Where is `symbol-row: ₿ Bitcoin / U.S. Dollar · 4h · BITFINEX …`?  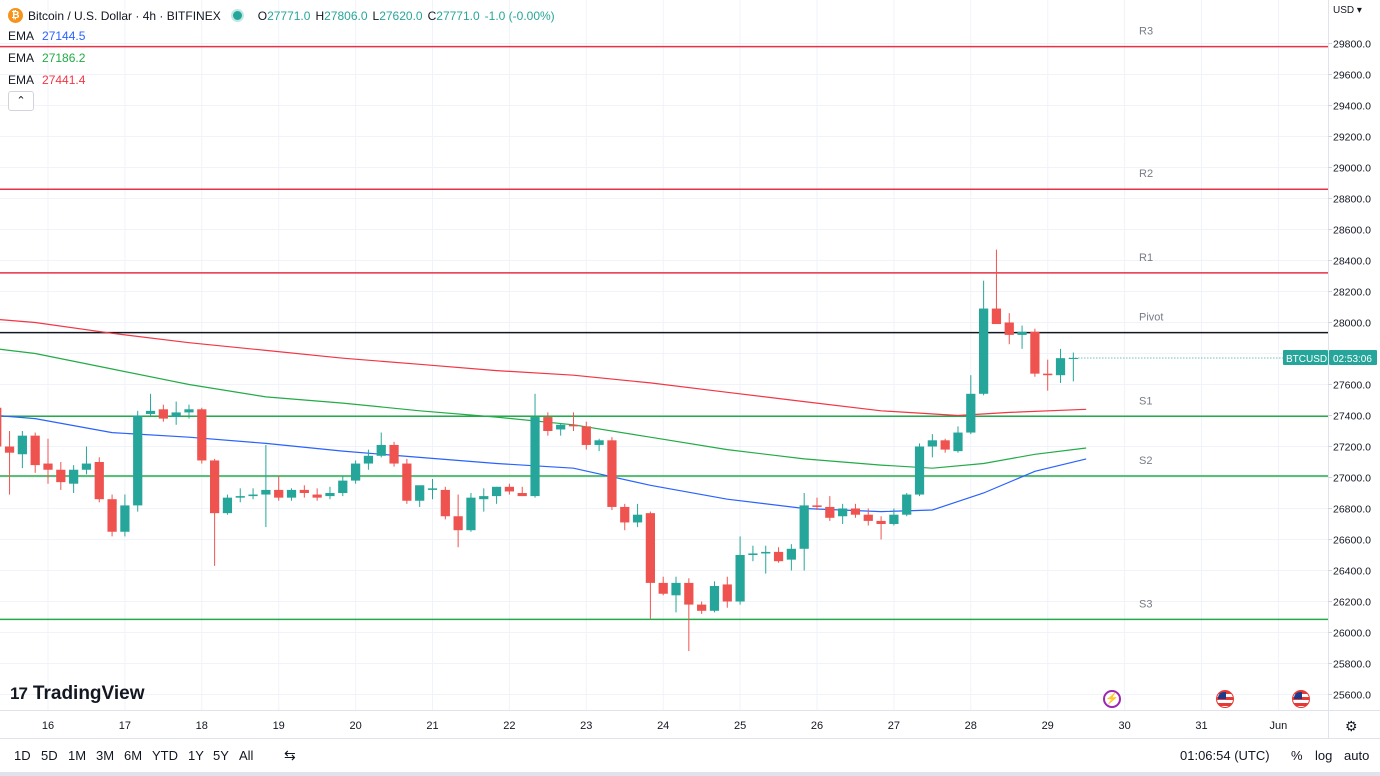
symbol-row: ₿ Bitcoin / U.S. Dollar · 4h · BITFINEX … is located at coordinates (284, 15).